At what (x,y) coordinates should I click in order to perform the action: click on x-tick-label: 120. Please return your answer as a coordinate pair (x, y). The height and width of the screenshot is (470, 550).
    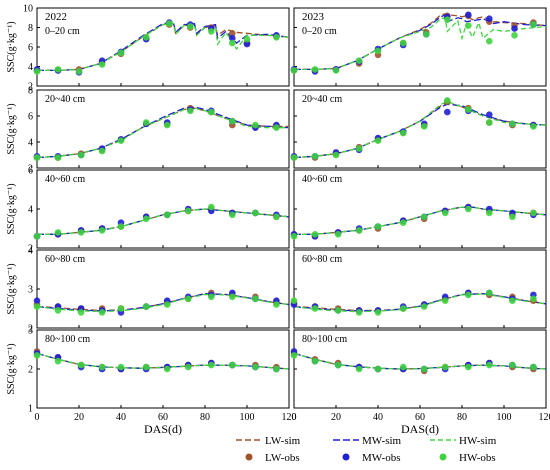
    Looking at the image, I should click on (544, 417).